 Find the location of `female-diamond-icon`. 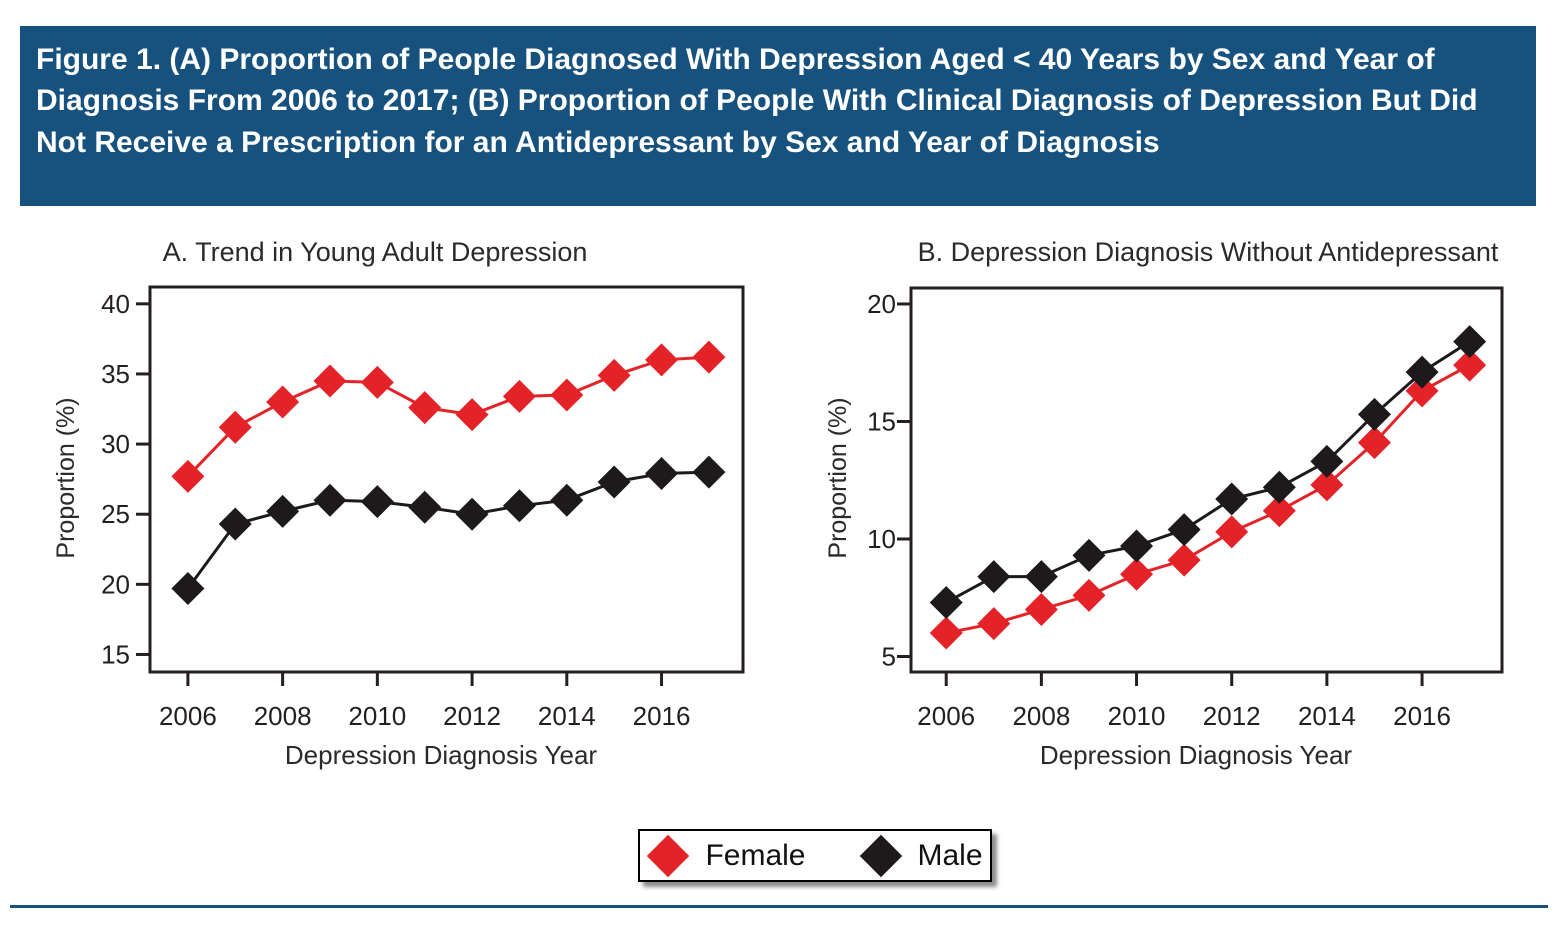

female-diamond-icon is located at coordinates (668, 855).